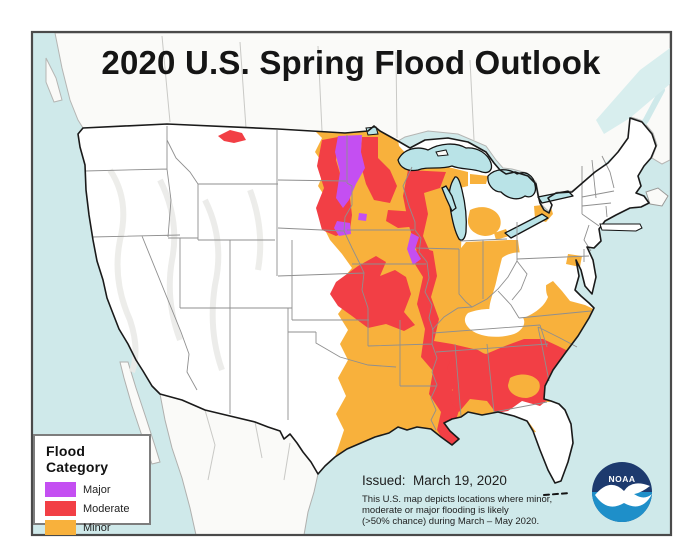 This screenshot has width=700, height=560. I want to click on mexico-borders, so click(247, 445).